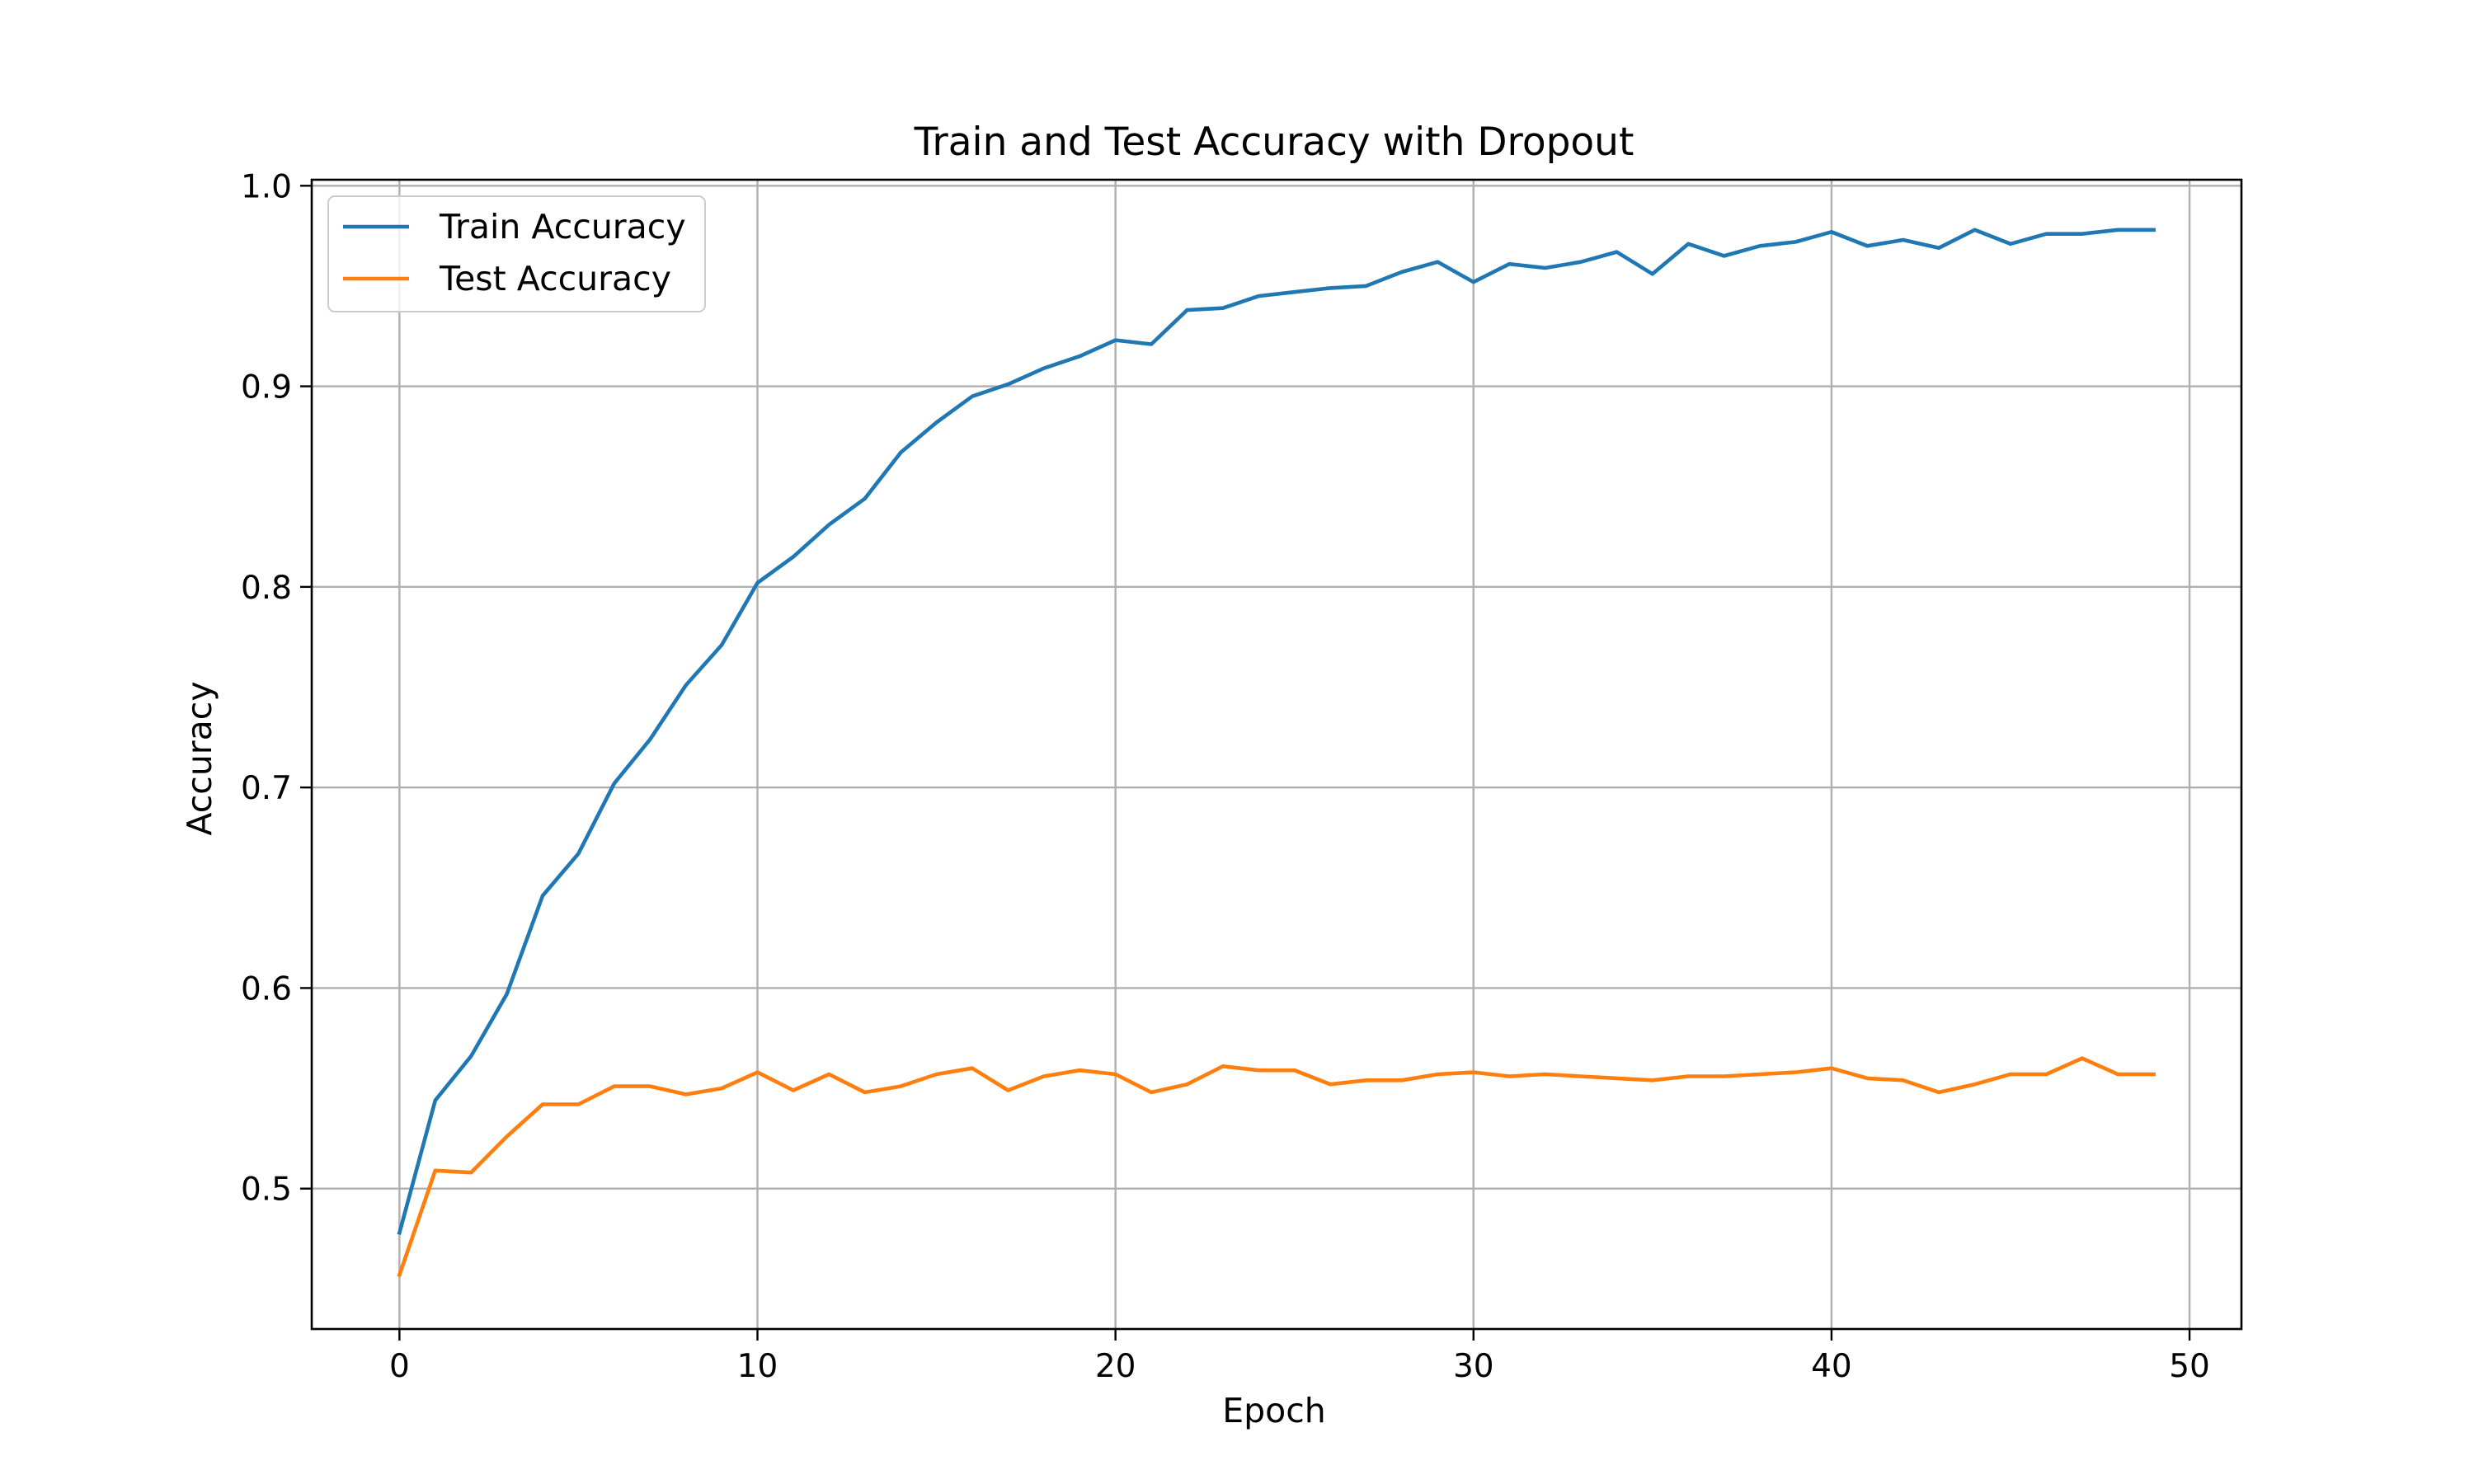  What do you see at coordinates (1115, 1366) in the screenshot?
I see `x-tick-label: 20` at bounding box center [1115, 1366].